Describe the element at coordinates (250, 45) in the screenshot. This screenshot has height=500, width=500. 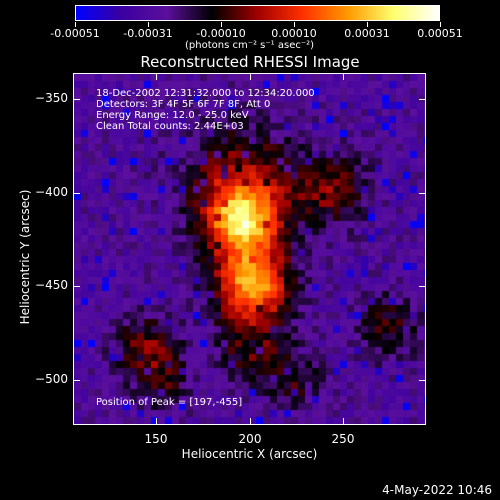
I see `colorbar-units: (photons cm⁻² s⁻¹ asec⁻²)` at that location.